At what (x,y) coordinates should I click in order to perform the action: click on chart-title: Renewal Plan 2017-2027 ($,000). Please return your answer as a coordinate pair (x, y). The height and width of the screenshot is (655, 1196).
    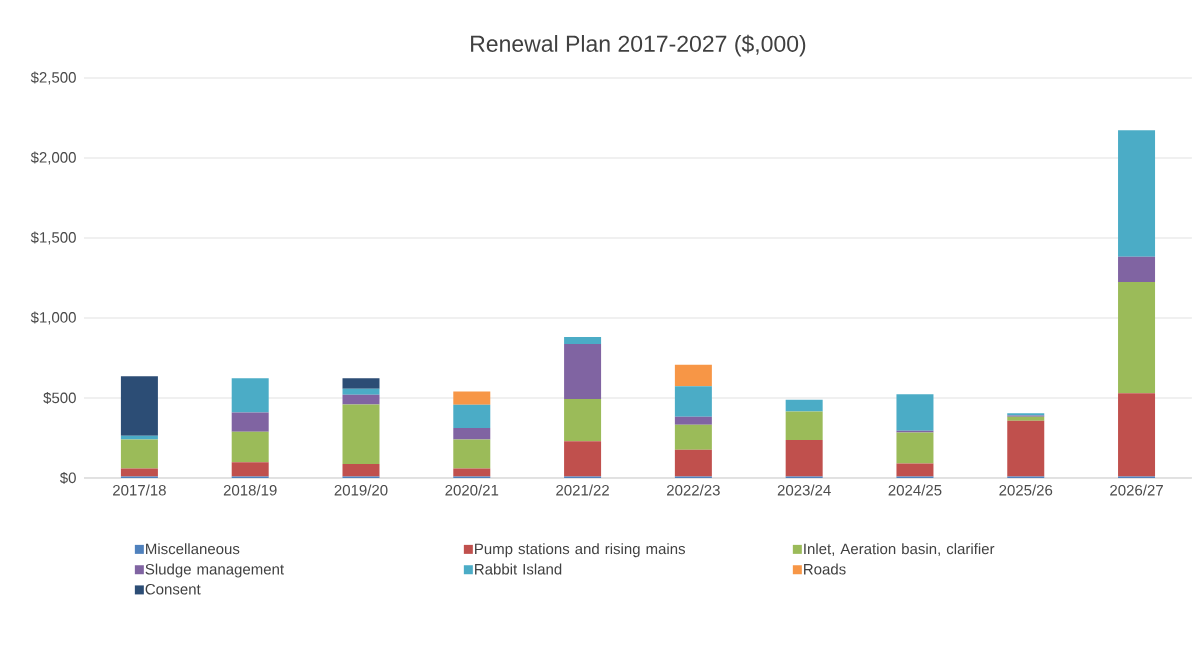
    Looking at the image, I should click on (638, 45).